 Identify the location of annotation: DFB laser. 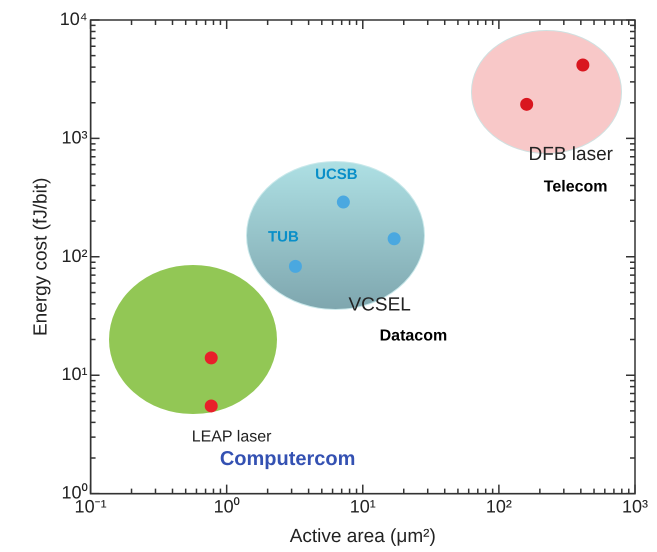
(571, 155).